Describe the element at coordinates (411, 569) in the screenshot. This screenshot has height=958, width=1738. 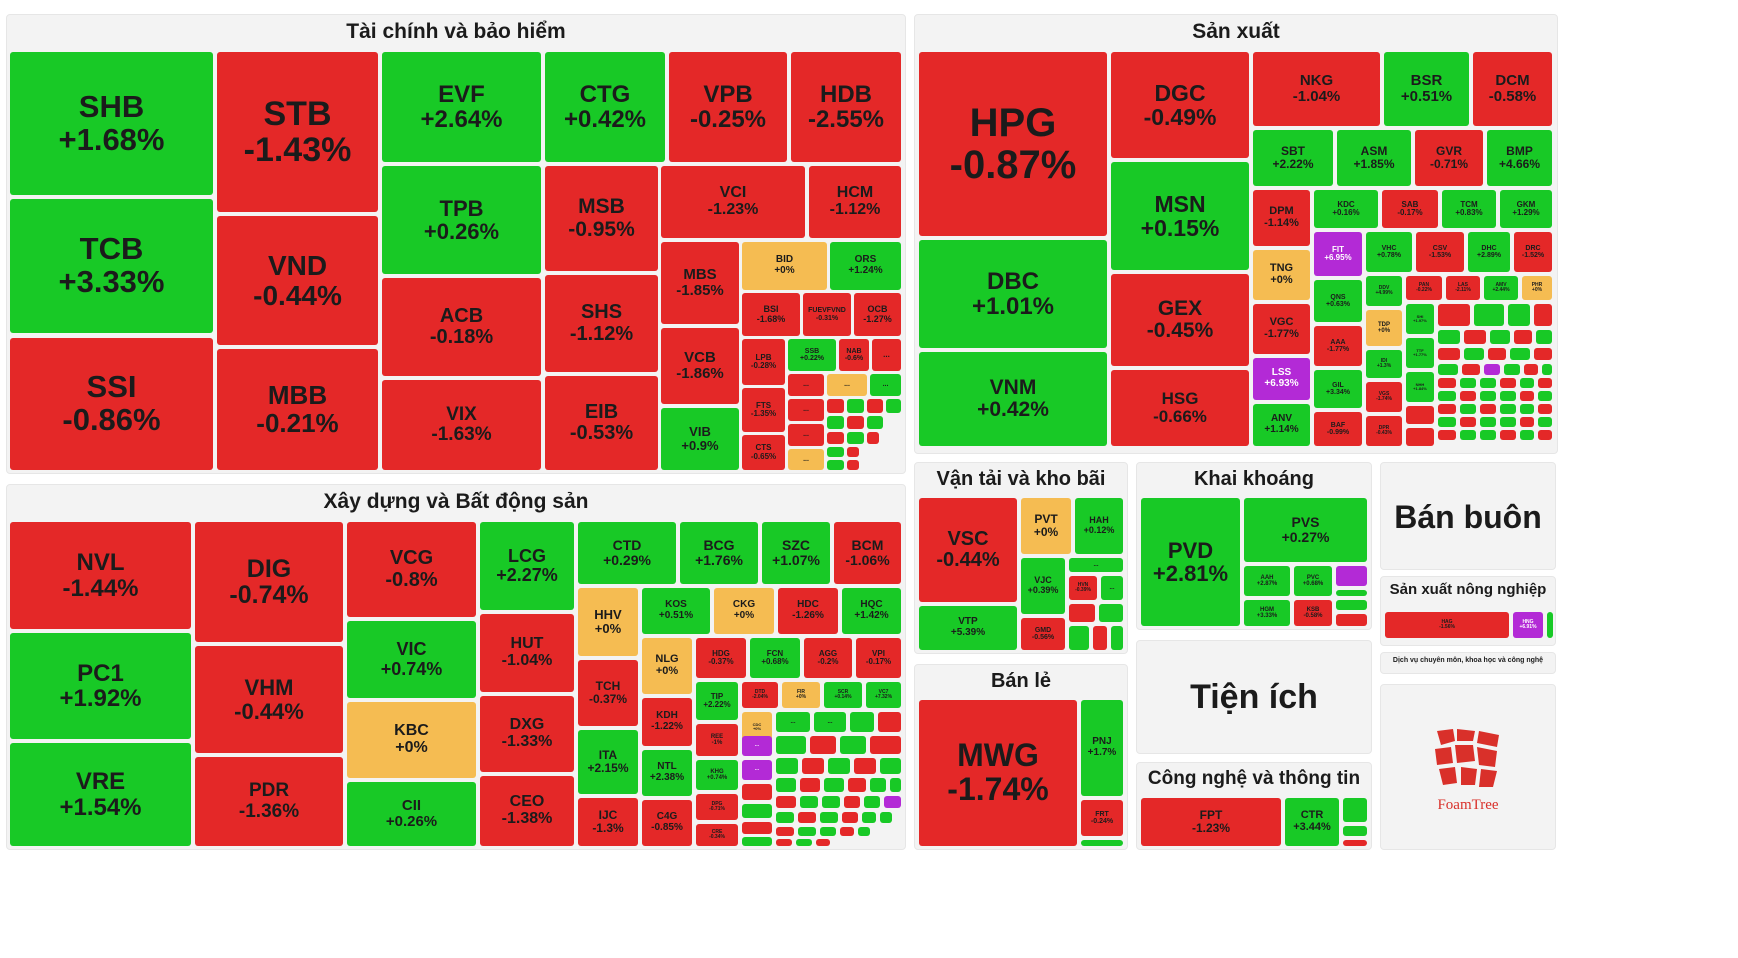
I see `stock-tile-vcg: VCG -0.8%` at that location.